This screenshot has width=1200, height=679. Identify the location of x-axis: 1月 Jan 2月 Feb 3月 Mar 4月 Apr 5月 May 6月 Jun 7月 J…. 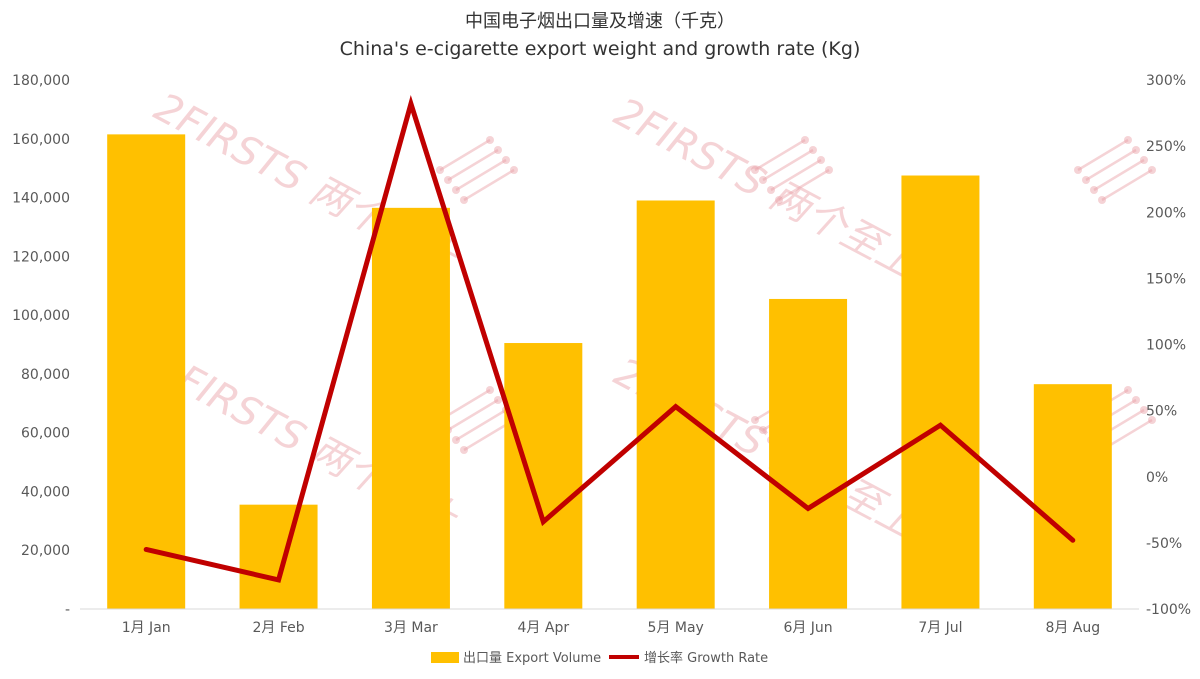
(611, 628).